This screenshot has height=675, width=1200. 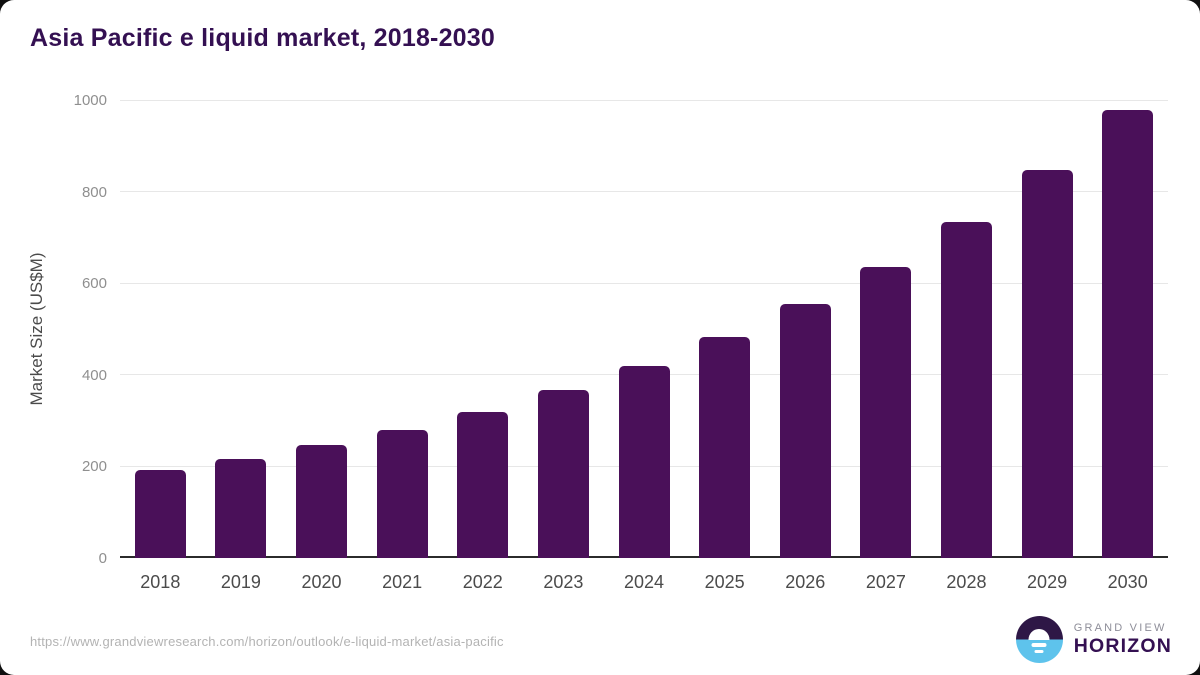 I want to click on bar-2026, so click(x=805, y=431).